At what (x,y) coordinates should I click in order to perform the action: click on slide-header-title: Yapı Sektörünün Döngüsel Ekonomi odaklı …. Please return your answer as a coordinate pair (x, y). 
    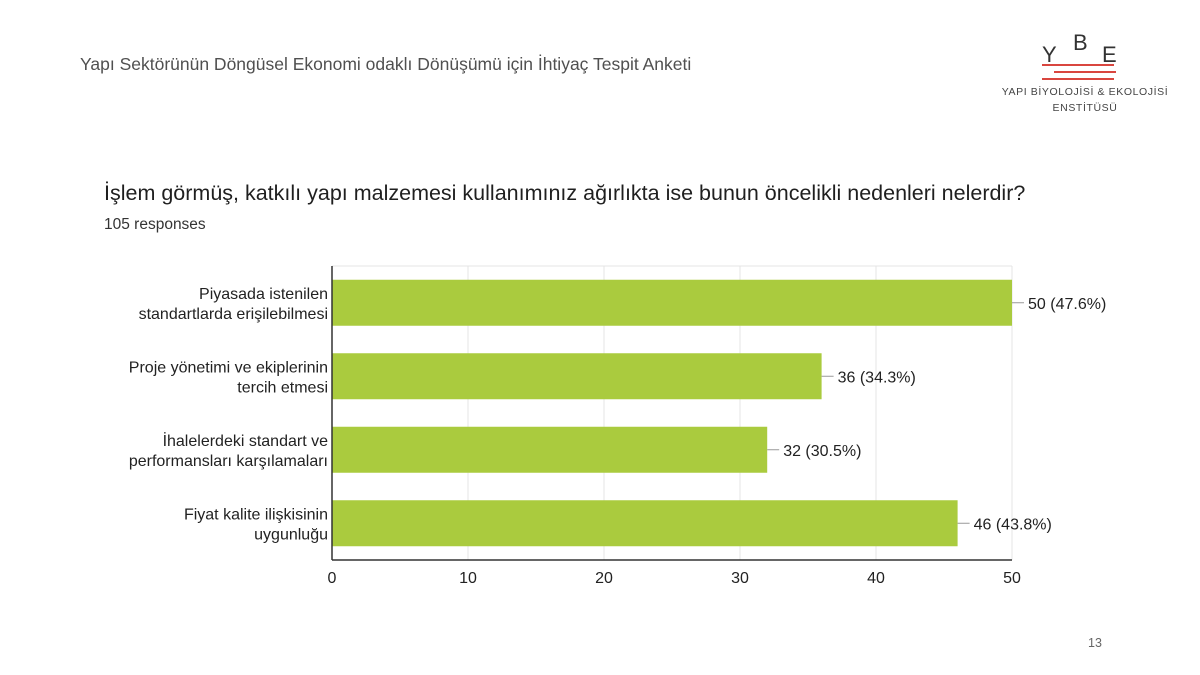
    Looking at the image, I should click on (386, 64).